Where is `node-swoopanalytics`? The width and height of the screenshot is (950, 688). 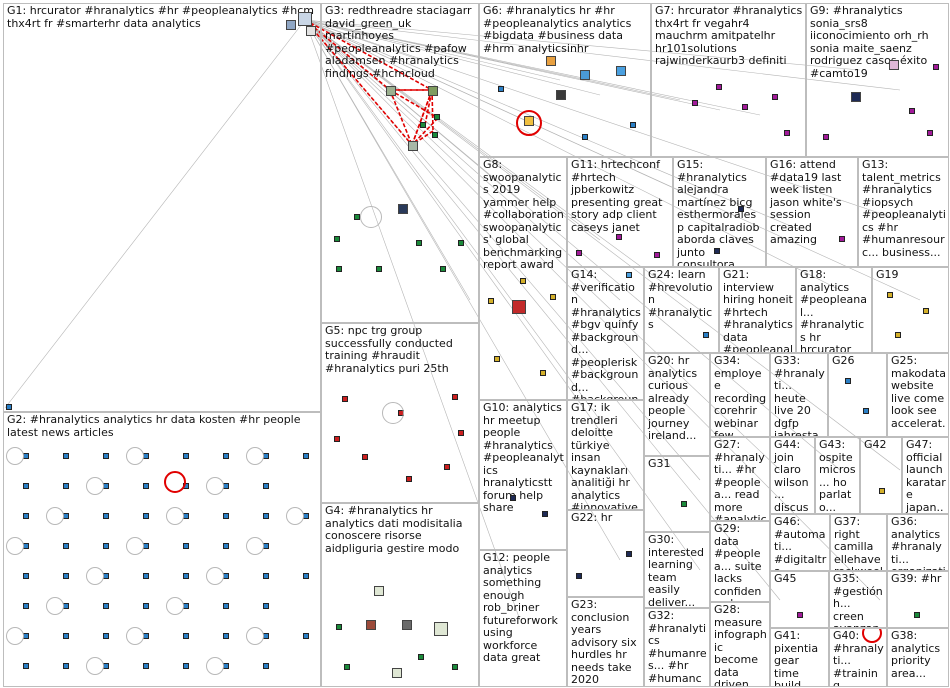
node-swoopanalytics is located at coordinates (519, 307).